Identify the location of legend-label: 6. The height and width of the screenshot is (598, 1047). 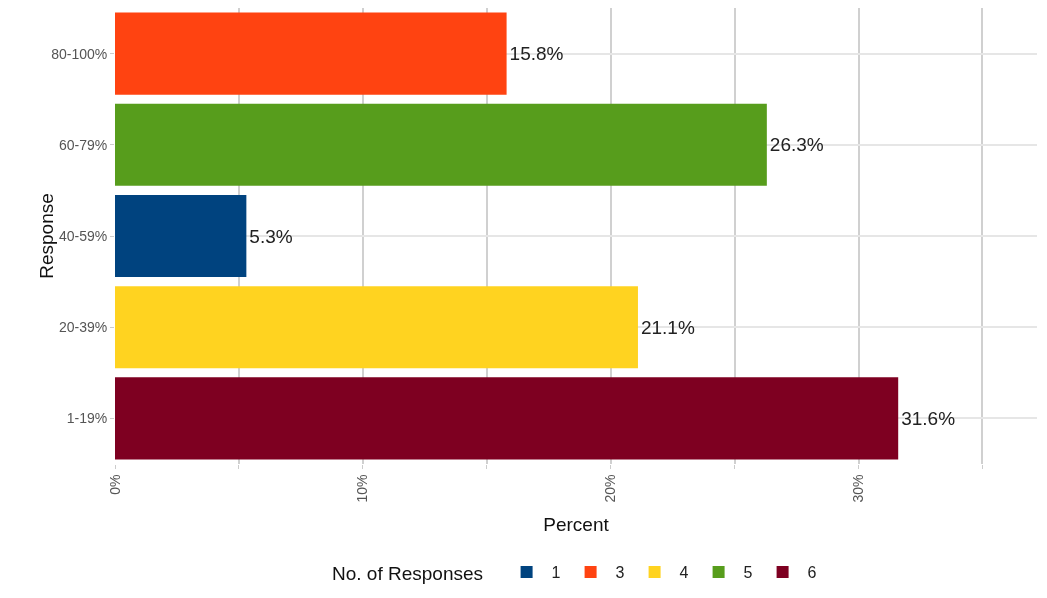
(812, 573).